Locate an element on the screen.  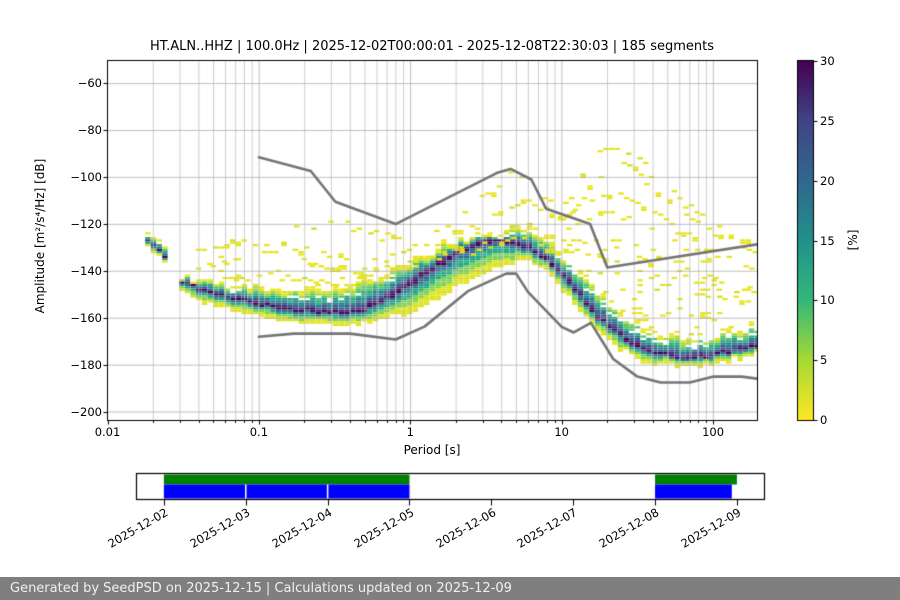
x-tick-label: 1 is located at coordinates (410, 432).